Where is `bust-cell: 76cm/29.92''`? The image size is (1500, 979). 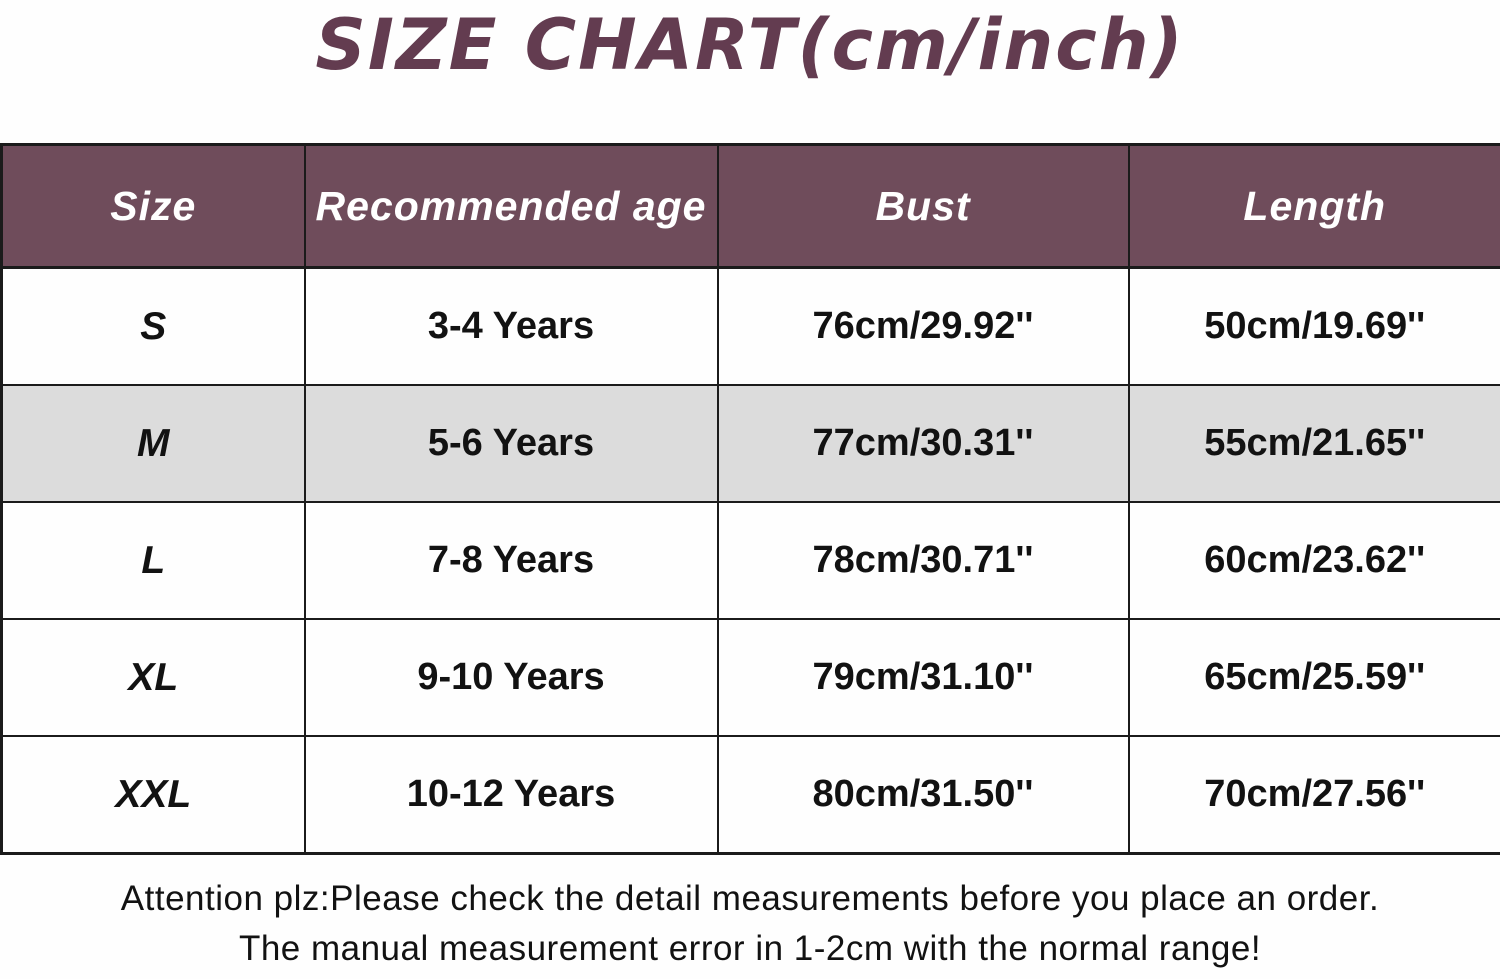 bust-cell: 76cm/29.92'' is located at coordinates (923, 326).